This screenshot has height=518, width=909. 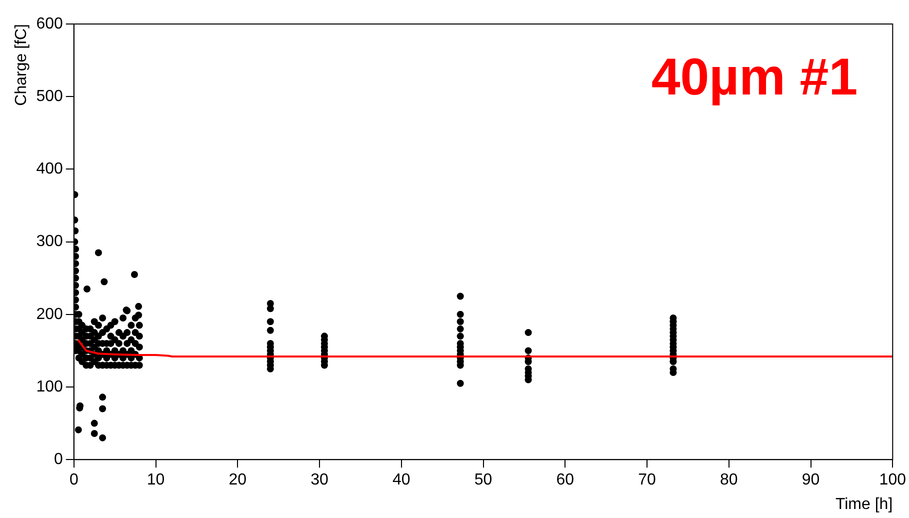 What do you see at coordinates (811, 480) in the screenshot?
I see `x-tick-label: 90` at bounding box center [811, 480].